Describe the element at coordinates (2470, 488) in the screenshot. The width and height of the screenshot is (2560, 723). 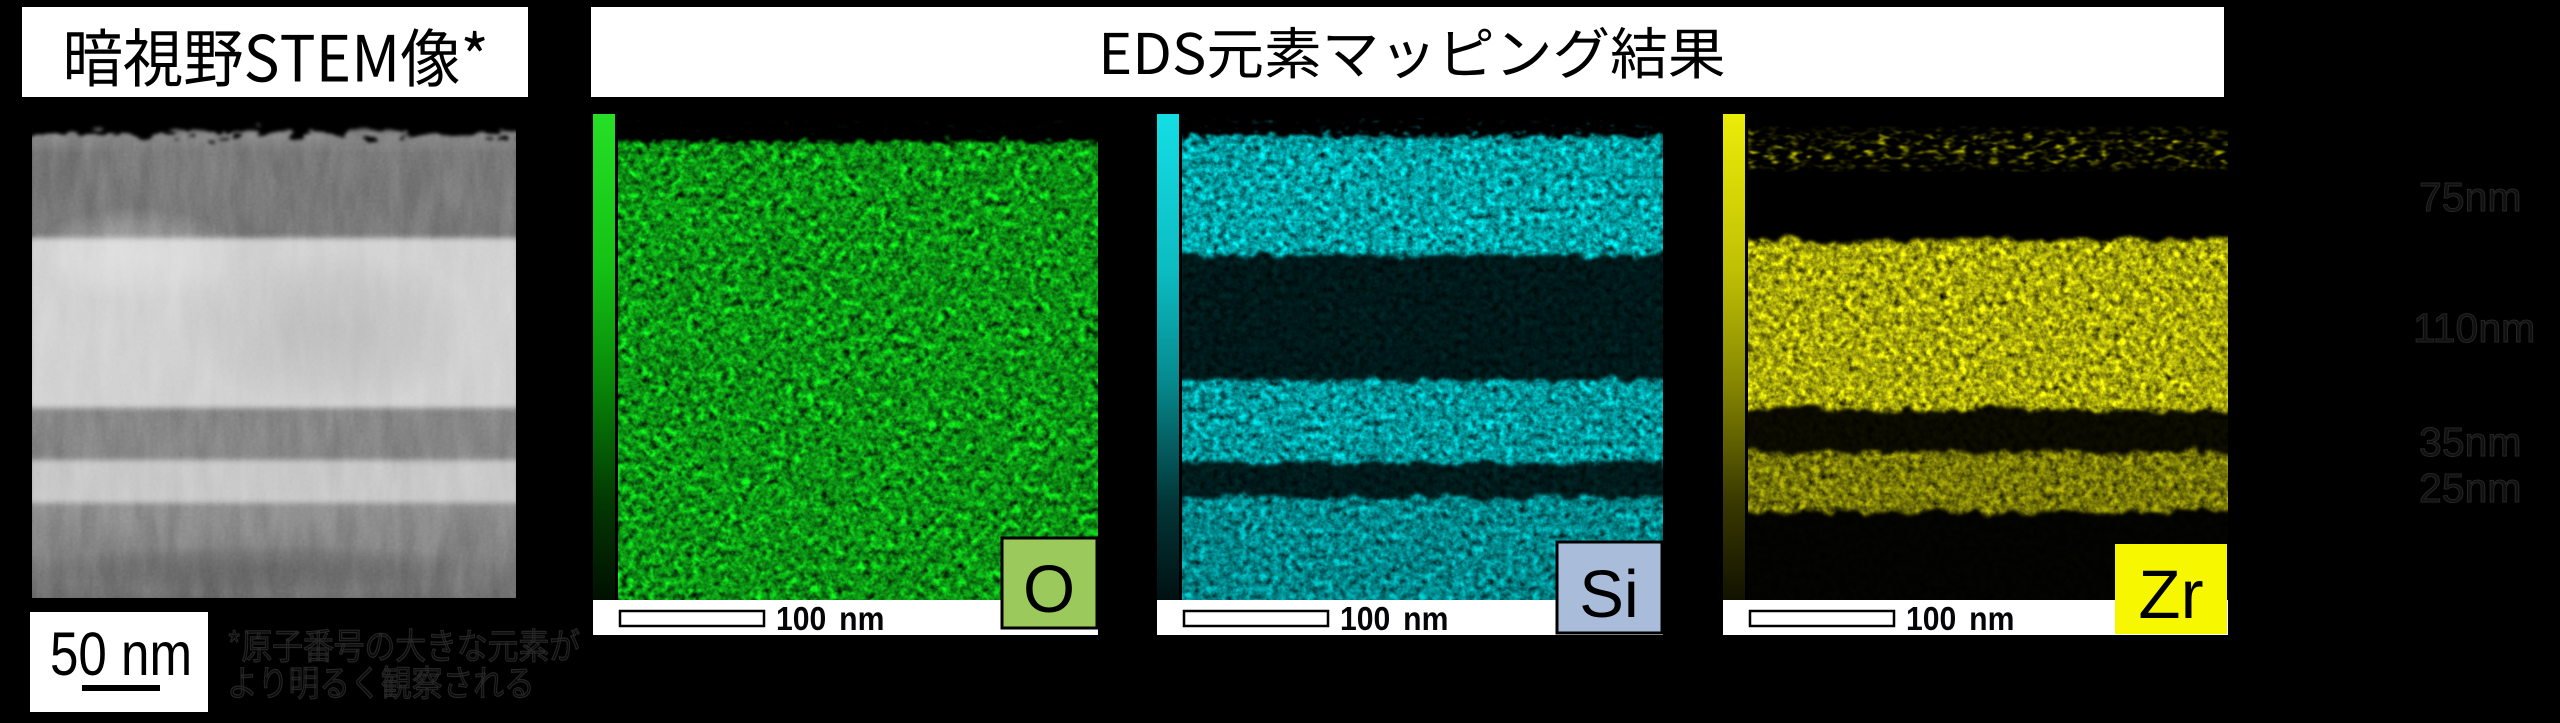
I see `svg-text: 25nm` at that location.